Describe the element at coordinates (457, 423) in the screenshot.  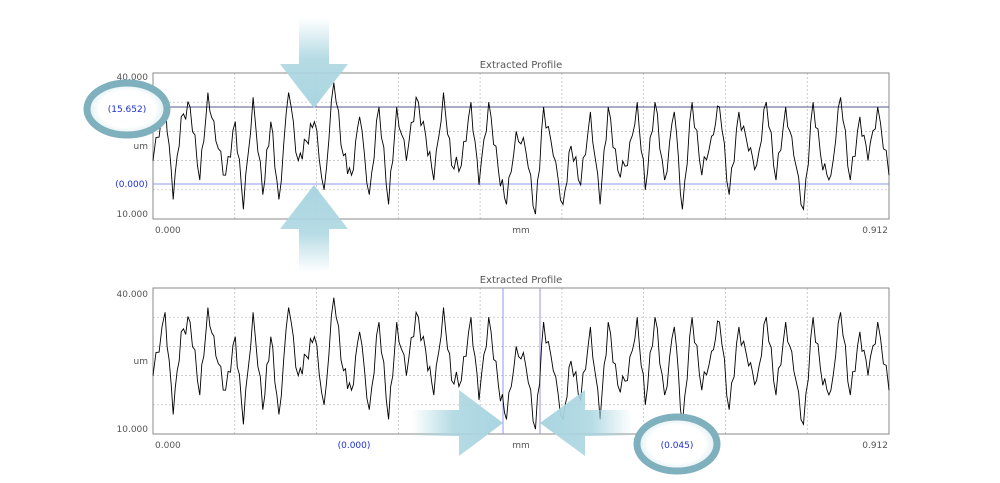
I see `right-arrow-icon` at that location.